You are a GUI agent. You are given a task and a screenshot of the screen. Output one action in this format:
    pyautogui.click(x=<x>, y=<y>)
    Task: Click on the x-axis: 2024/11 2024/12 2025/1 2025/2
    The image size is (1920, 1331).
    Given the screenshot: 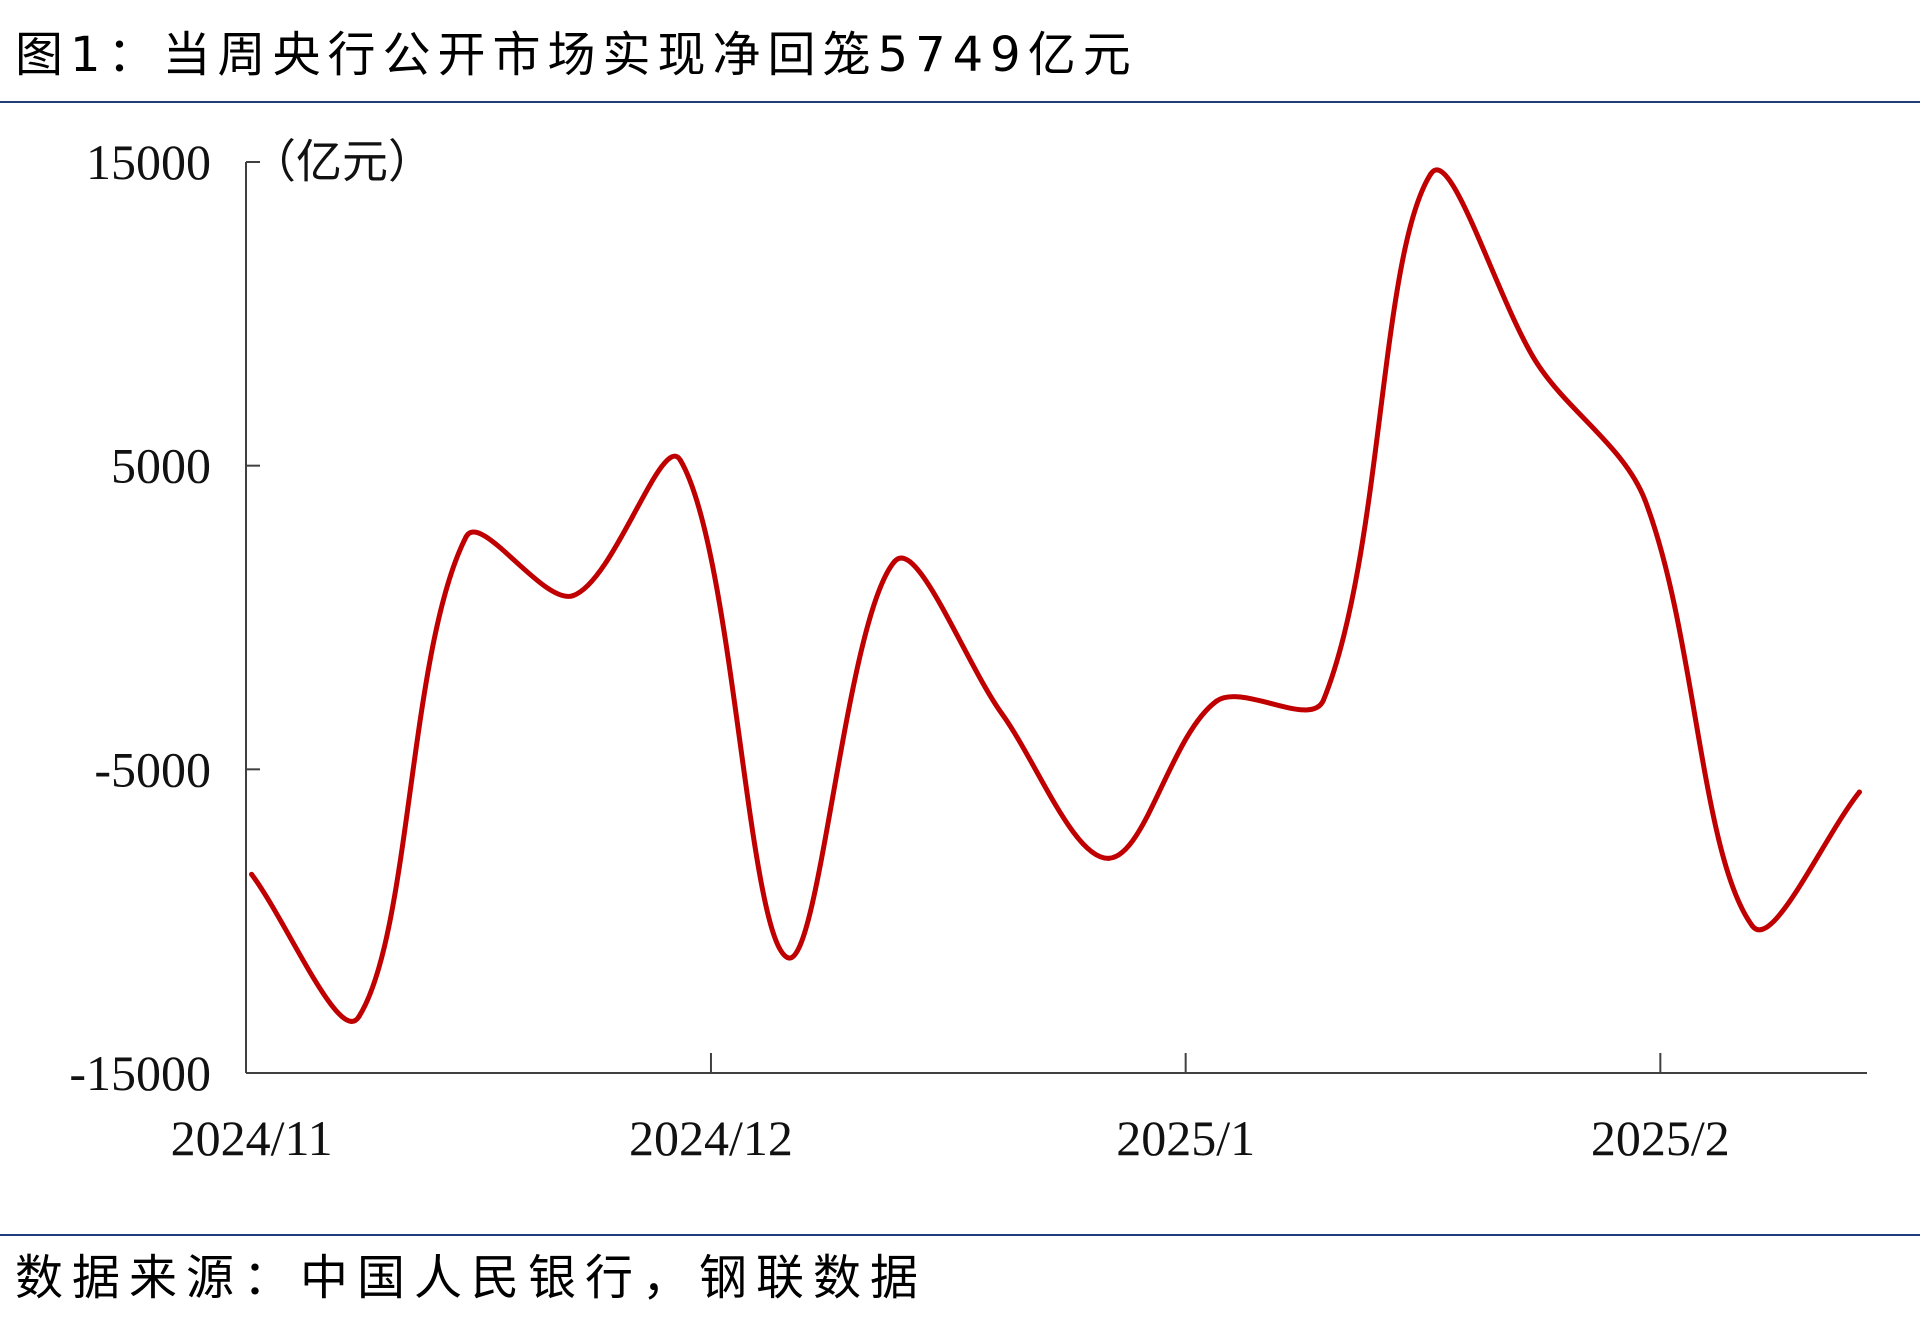 What is the action you would take?
    pyautogui.click(x=1019, y=1109)
    